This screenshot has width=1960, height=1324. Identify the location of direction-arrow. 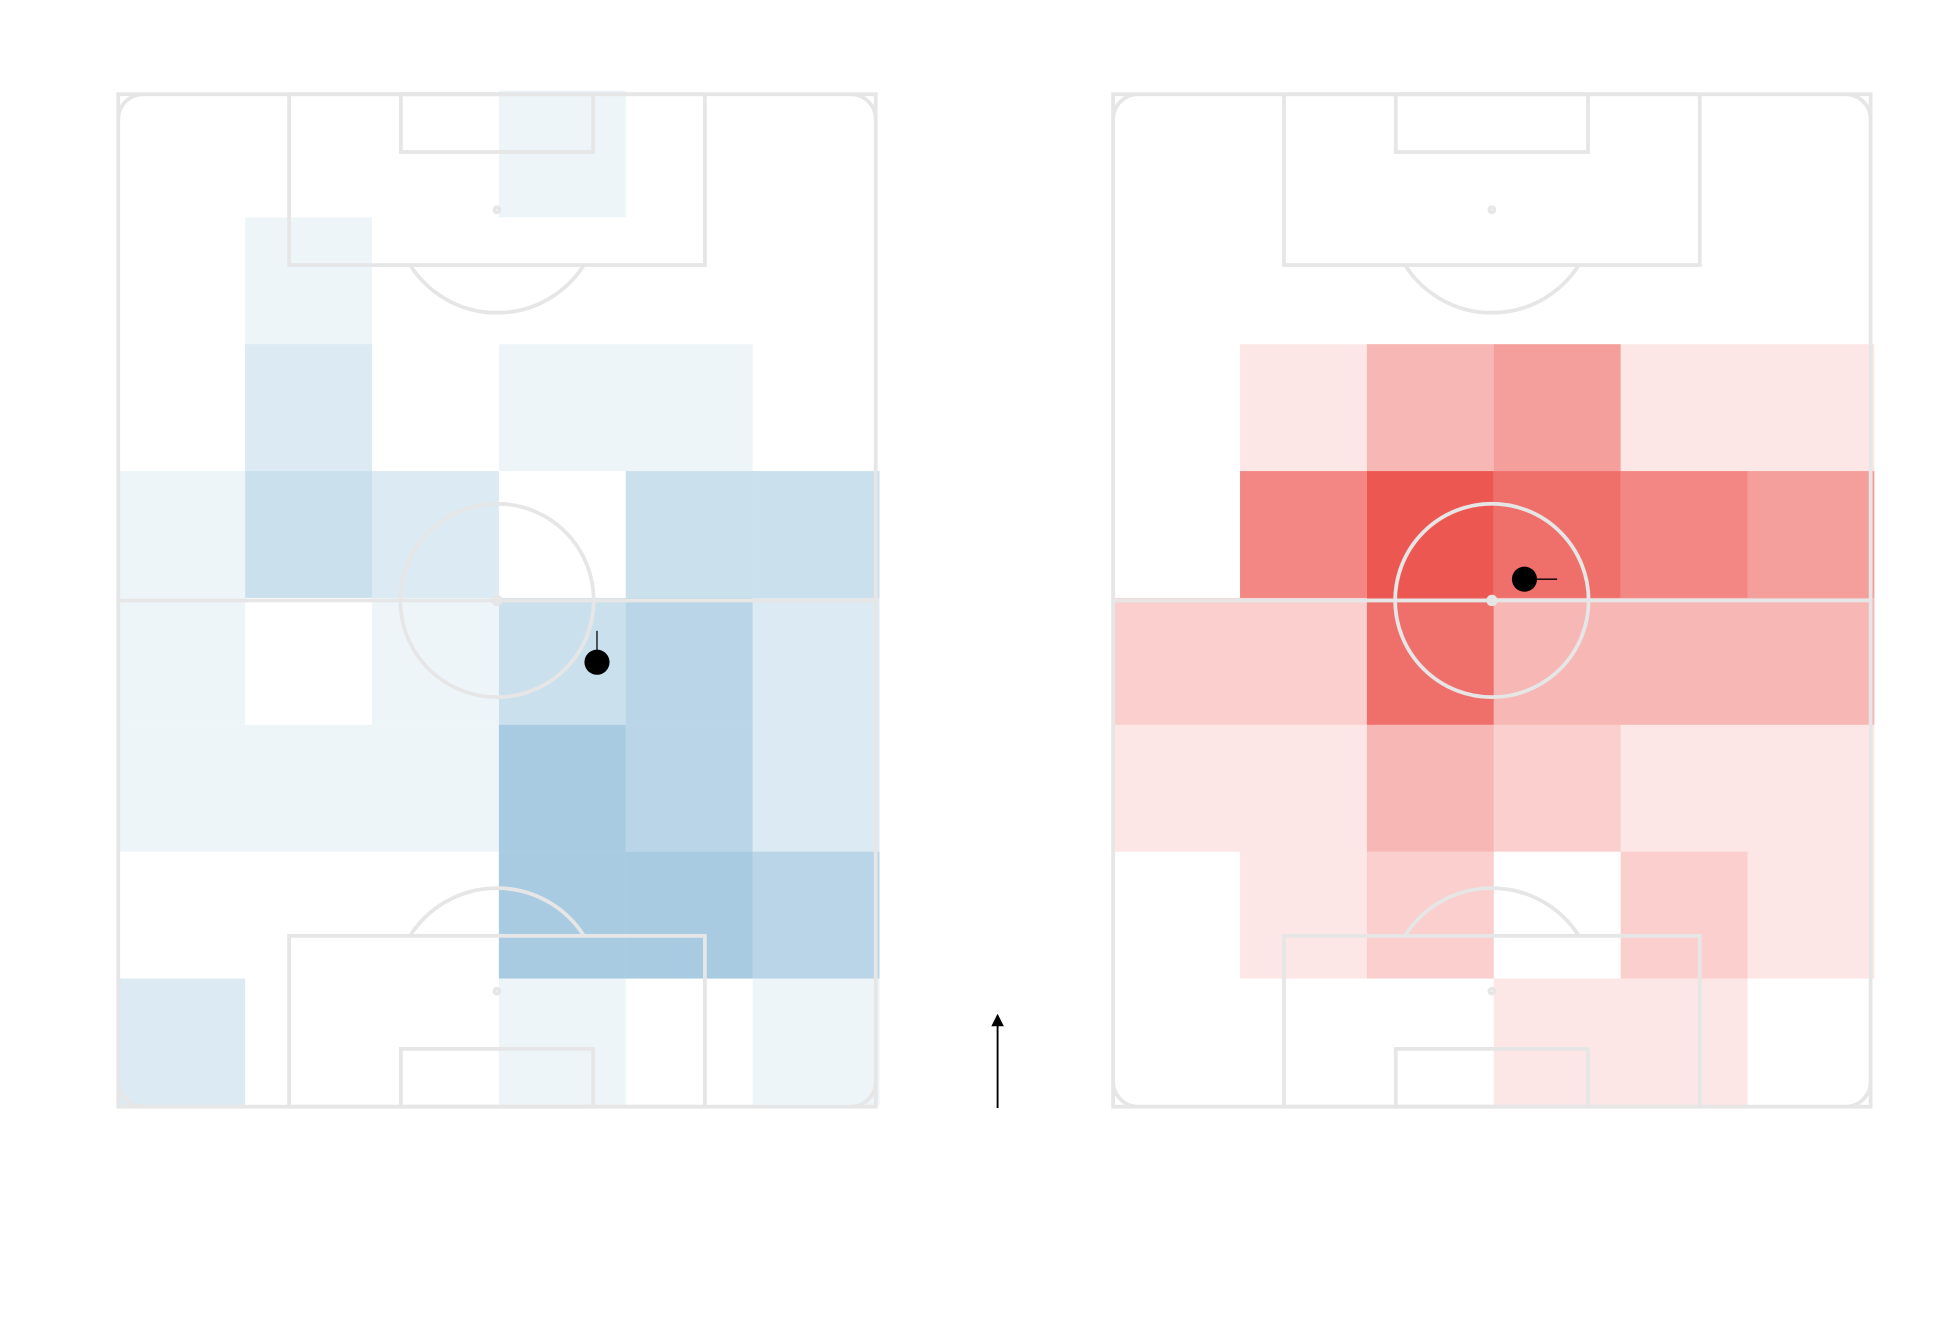
(997, 1060).